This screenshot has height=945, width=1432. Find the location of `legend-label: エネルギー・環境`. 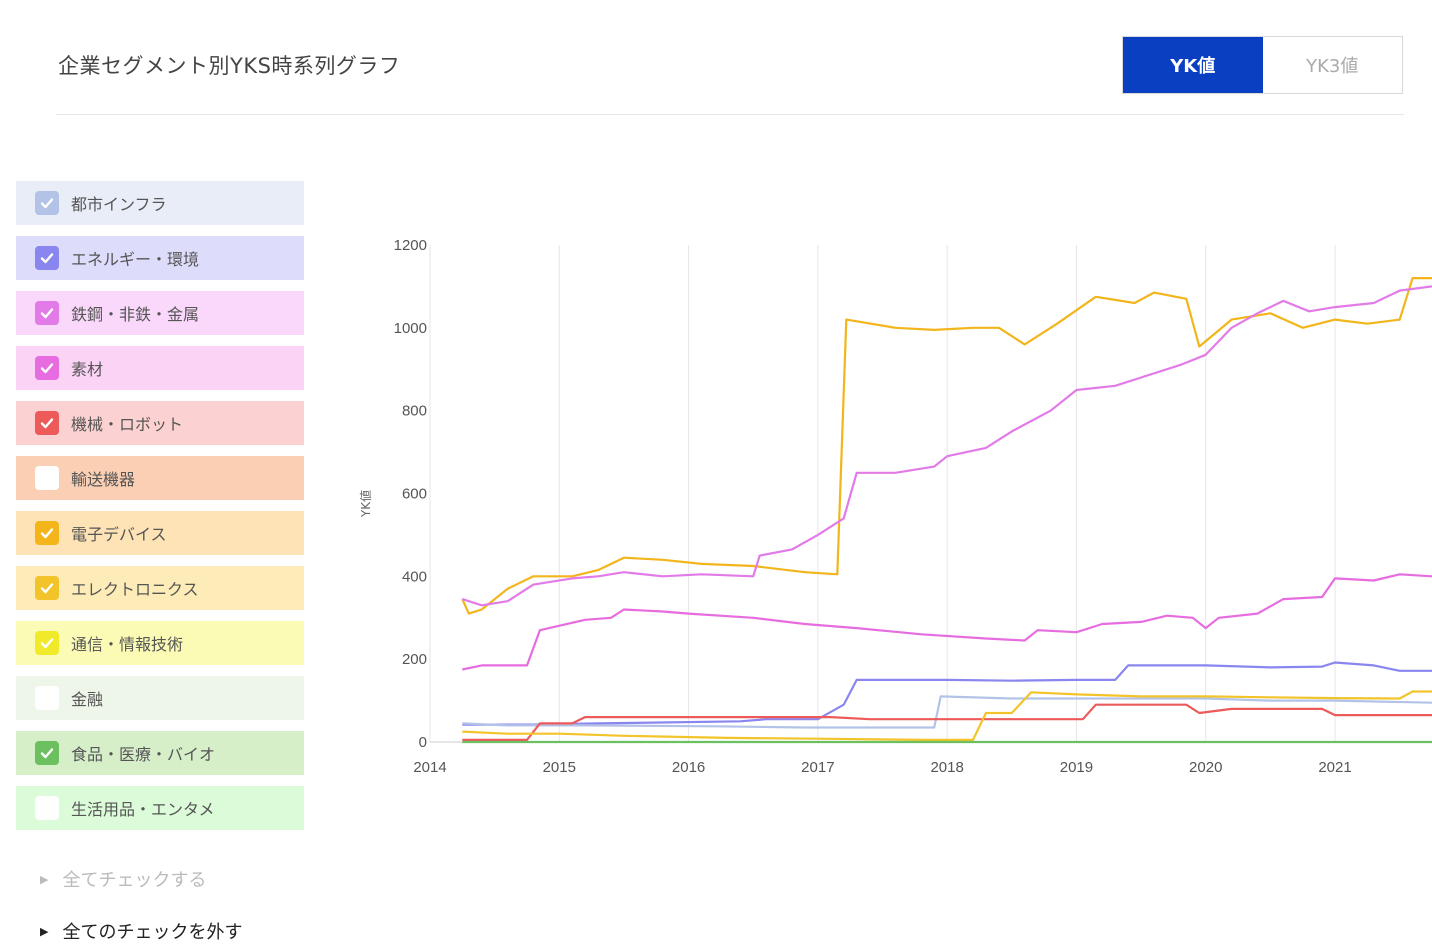

legend-label: エネルギー・環境 is located at coordinates (135, 259).